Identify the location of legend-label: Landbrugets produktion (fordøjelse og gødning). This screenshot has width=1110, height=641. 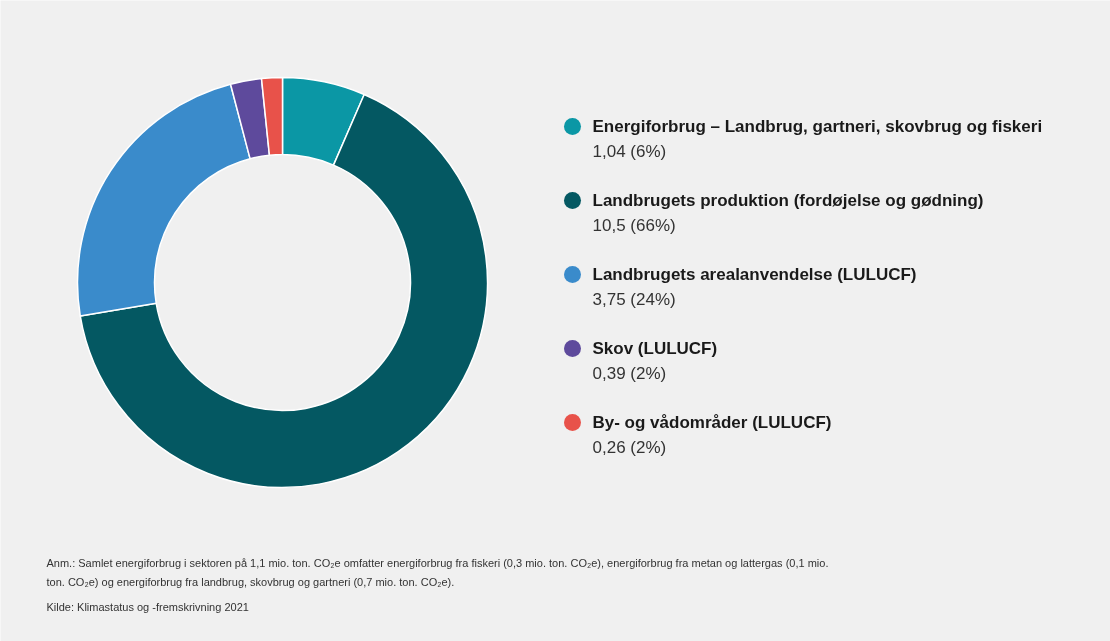
(788, 200).